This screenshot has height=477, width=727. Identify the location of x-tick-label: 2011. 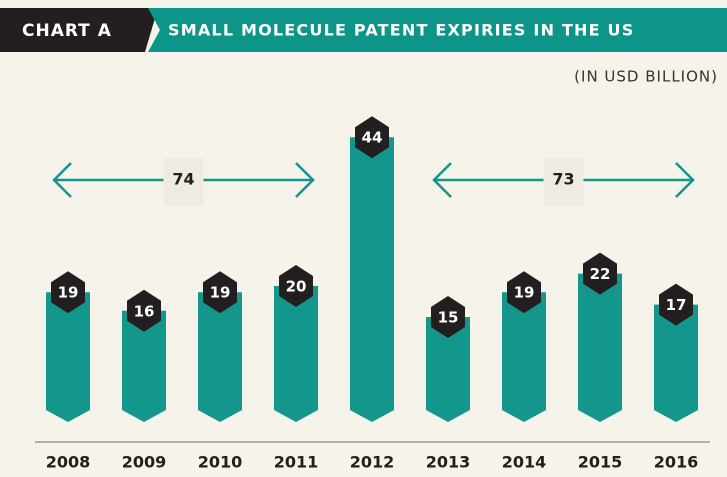
(296, 462).